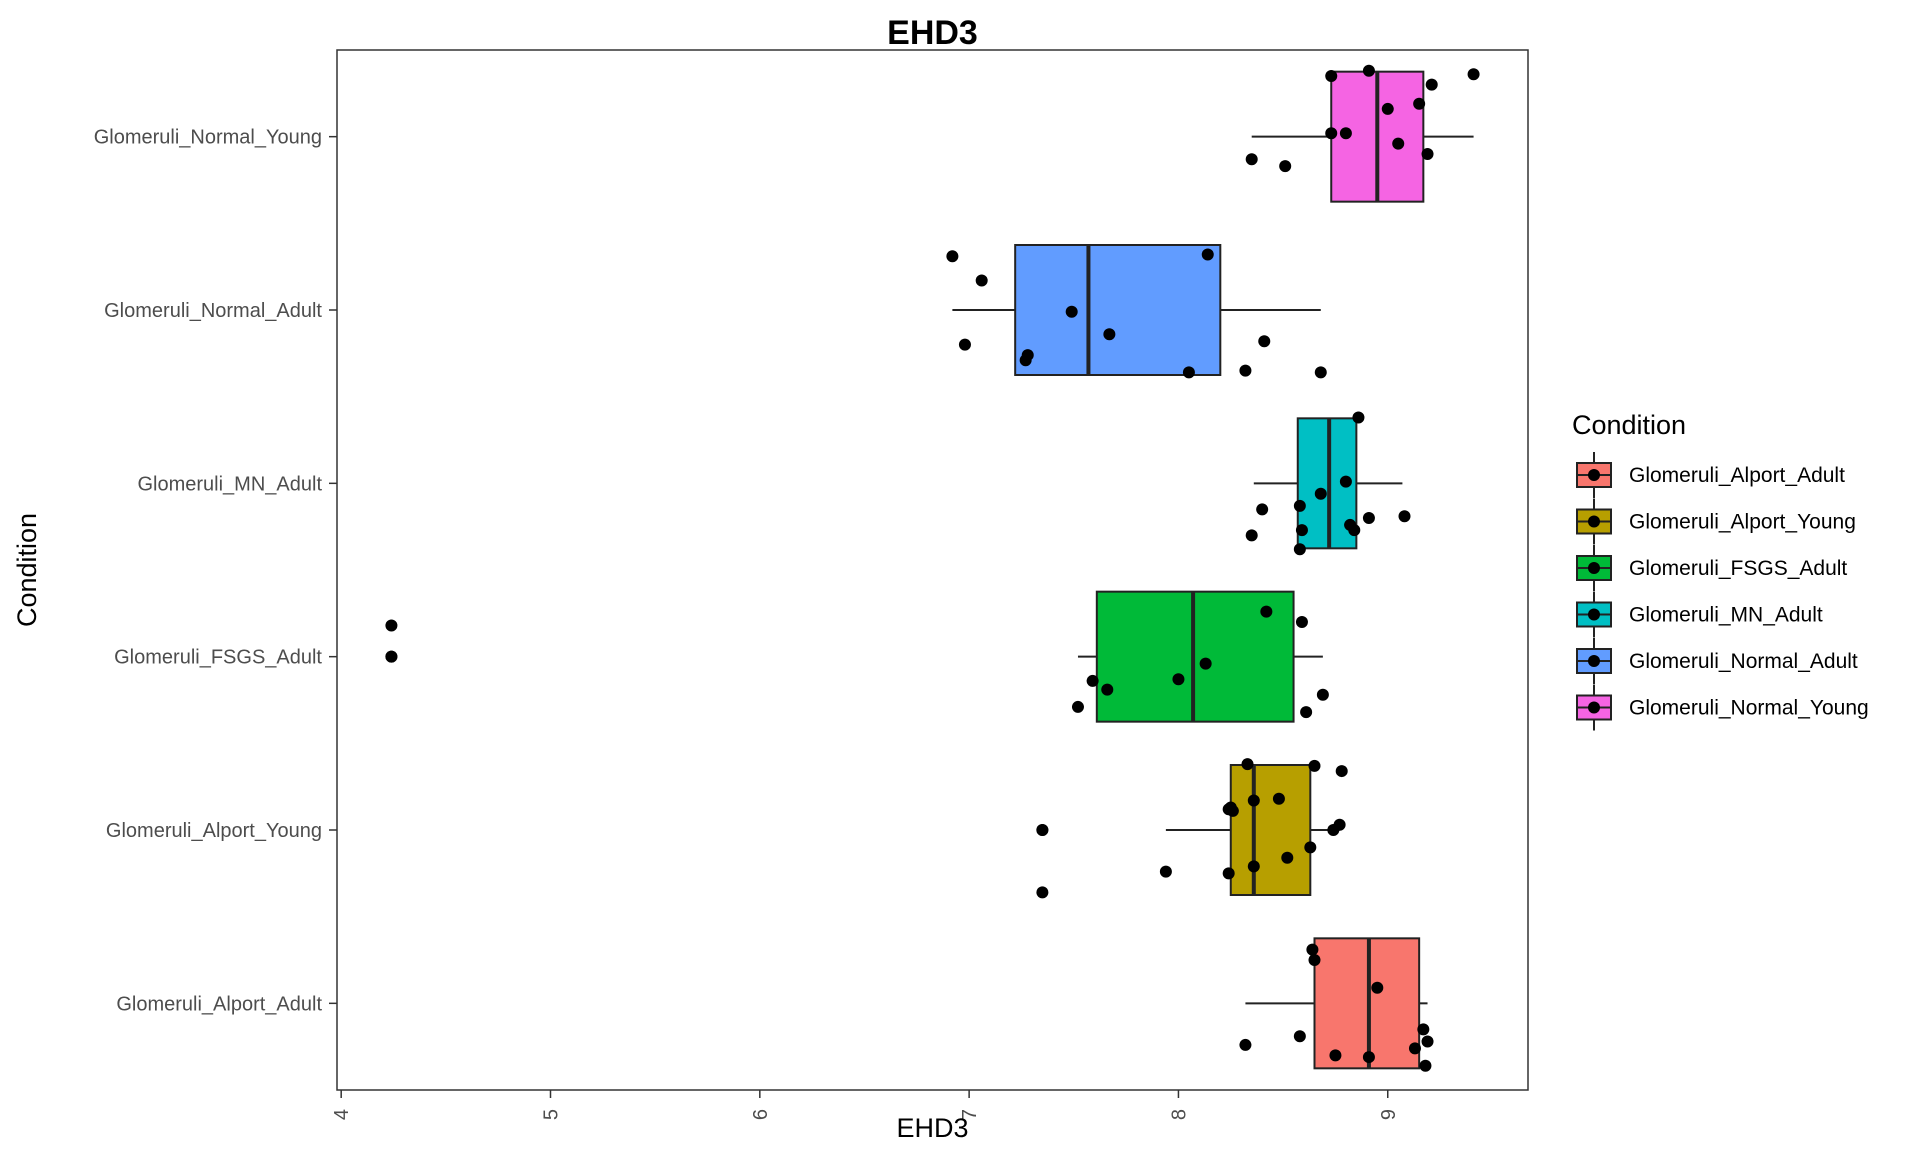 Image resolution: width=1920 pixels, height=1157 pixels. What do you see at coordinates (342, 1114) in the screenshot?
I see `x-tick-label: 4` at bounding box center [342, 1114].